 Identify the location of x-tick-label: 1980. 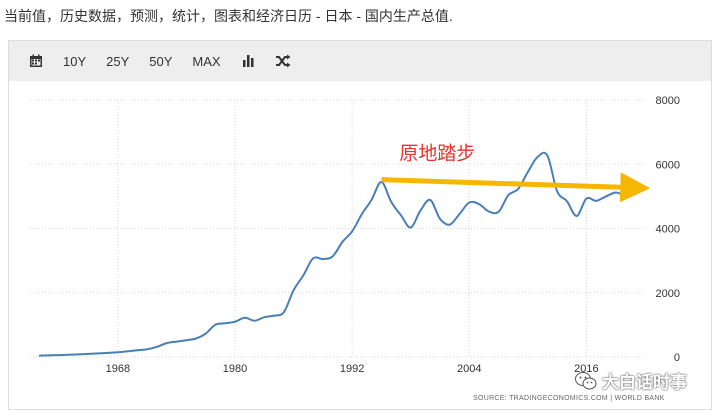
(235, 369).